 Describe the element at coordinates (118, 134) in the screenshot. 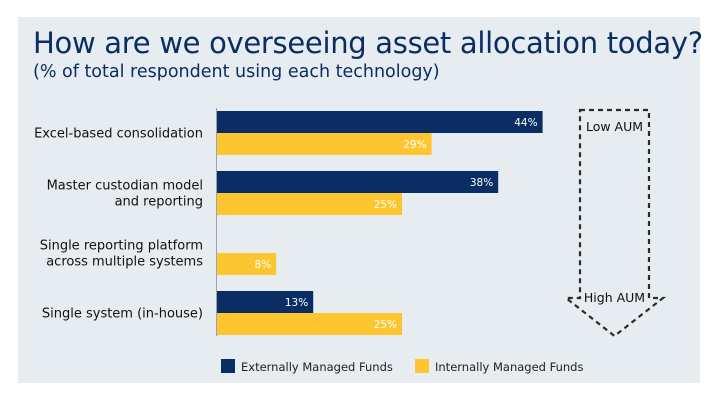

I see `category-label-0-line-0: Excel-based consolidation` at that location.